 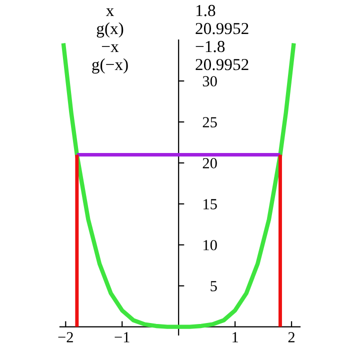 I want to click on text: 1.8, so click(x=206, y=10).